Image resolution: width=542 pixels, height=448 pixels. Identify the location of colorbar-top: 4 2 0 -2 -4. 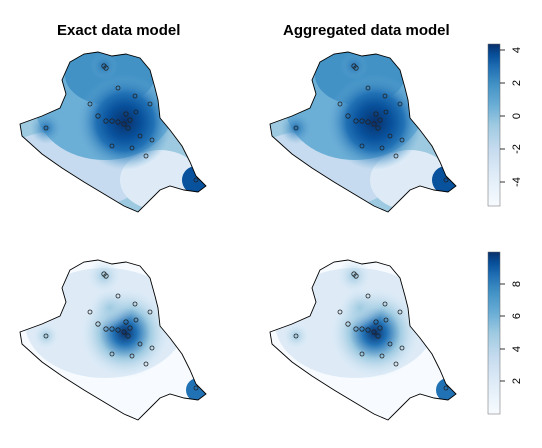
(505, 125).